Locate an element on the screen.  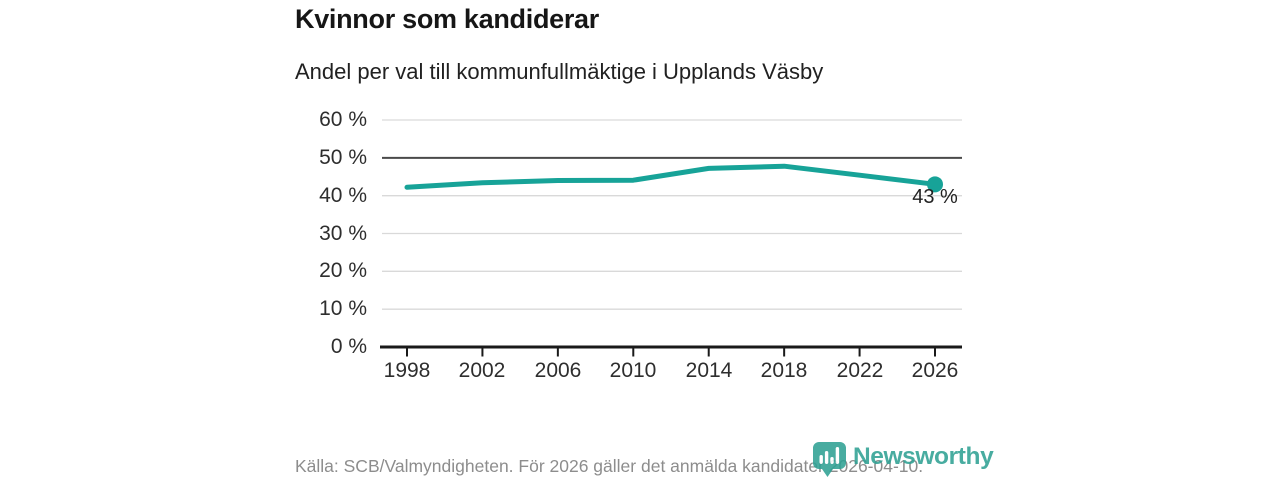
y-axis-tick-label: 20 % is located at coordinates (343, 271).